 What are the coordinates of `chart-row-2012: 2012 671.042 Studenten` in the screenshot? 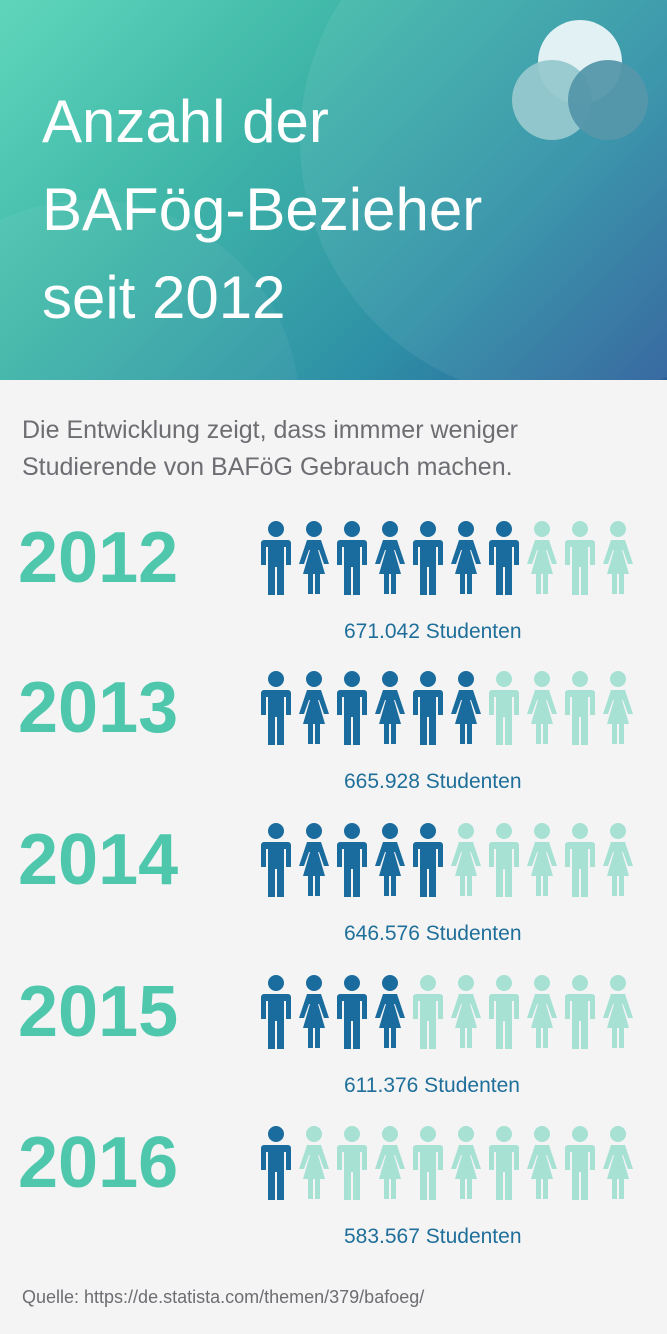 It's located at (333, 588).